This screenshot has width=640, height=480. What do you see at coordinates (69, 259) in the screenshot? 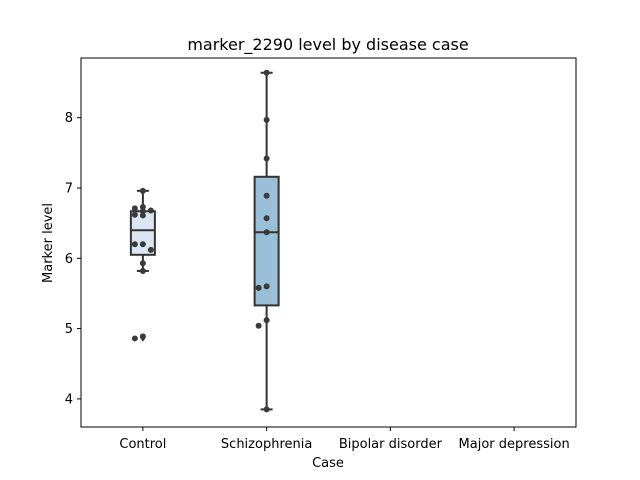
I see `y-tick-label-6: 6` at bounding box center [69, 259].